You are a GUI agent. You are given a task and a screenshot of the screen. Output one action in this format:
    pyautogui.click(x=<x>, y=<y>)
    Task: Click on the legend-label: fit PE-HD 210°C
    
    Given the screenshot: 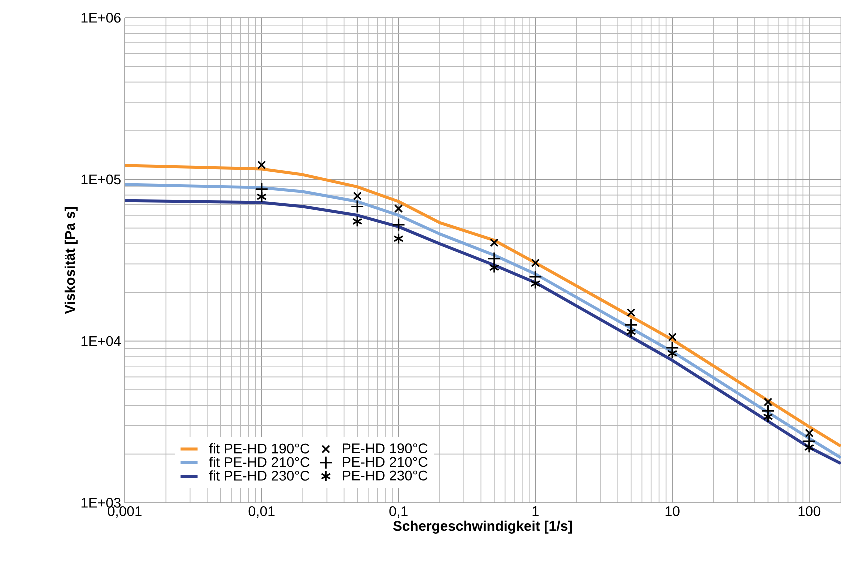 What is the action you would take?
    pyautogui.click(x=259, y=462)
    